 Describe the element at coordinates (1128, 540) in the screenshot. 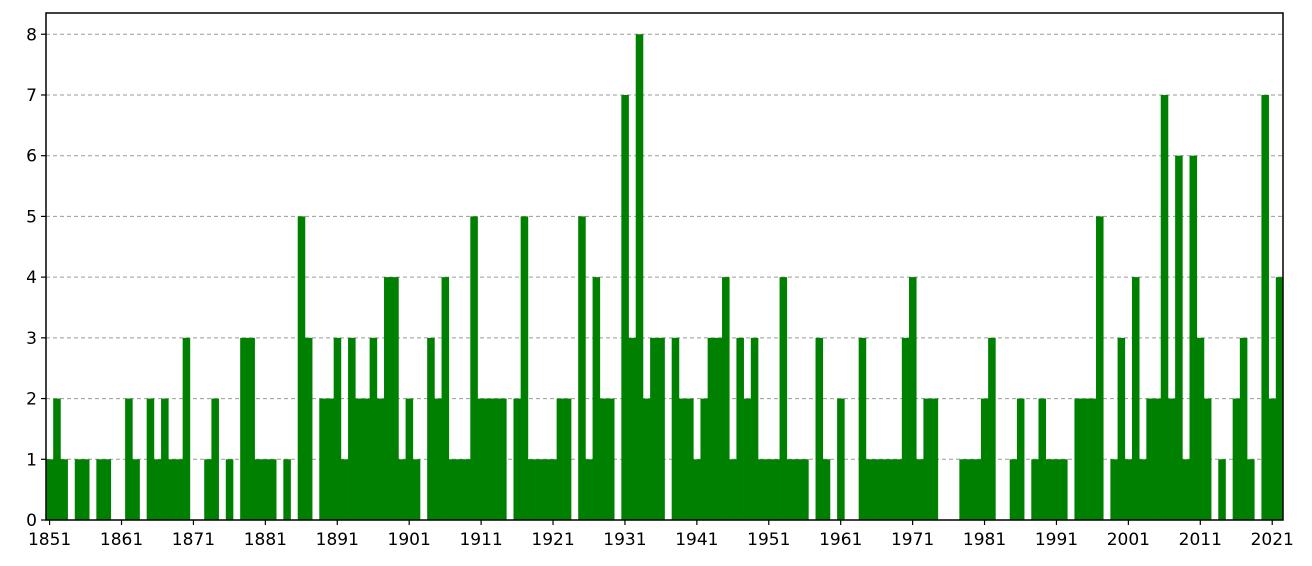

I see `x-tick-label: 2001` at that location.